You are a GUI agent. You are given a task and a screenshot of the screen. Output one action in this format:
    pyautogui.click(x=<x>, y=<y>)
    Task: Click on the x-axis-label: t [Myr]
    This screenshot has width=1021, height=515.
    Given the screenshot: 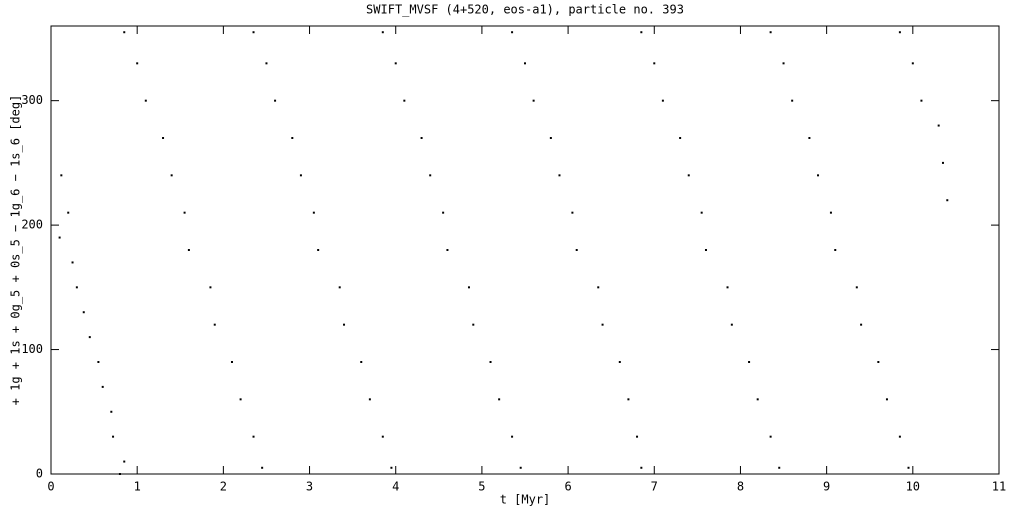 What is the action you would take?
    pyautogui.click(x=525, y=500)
    